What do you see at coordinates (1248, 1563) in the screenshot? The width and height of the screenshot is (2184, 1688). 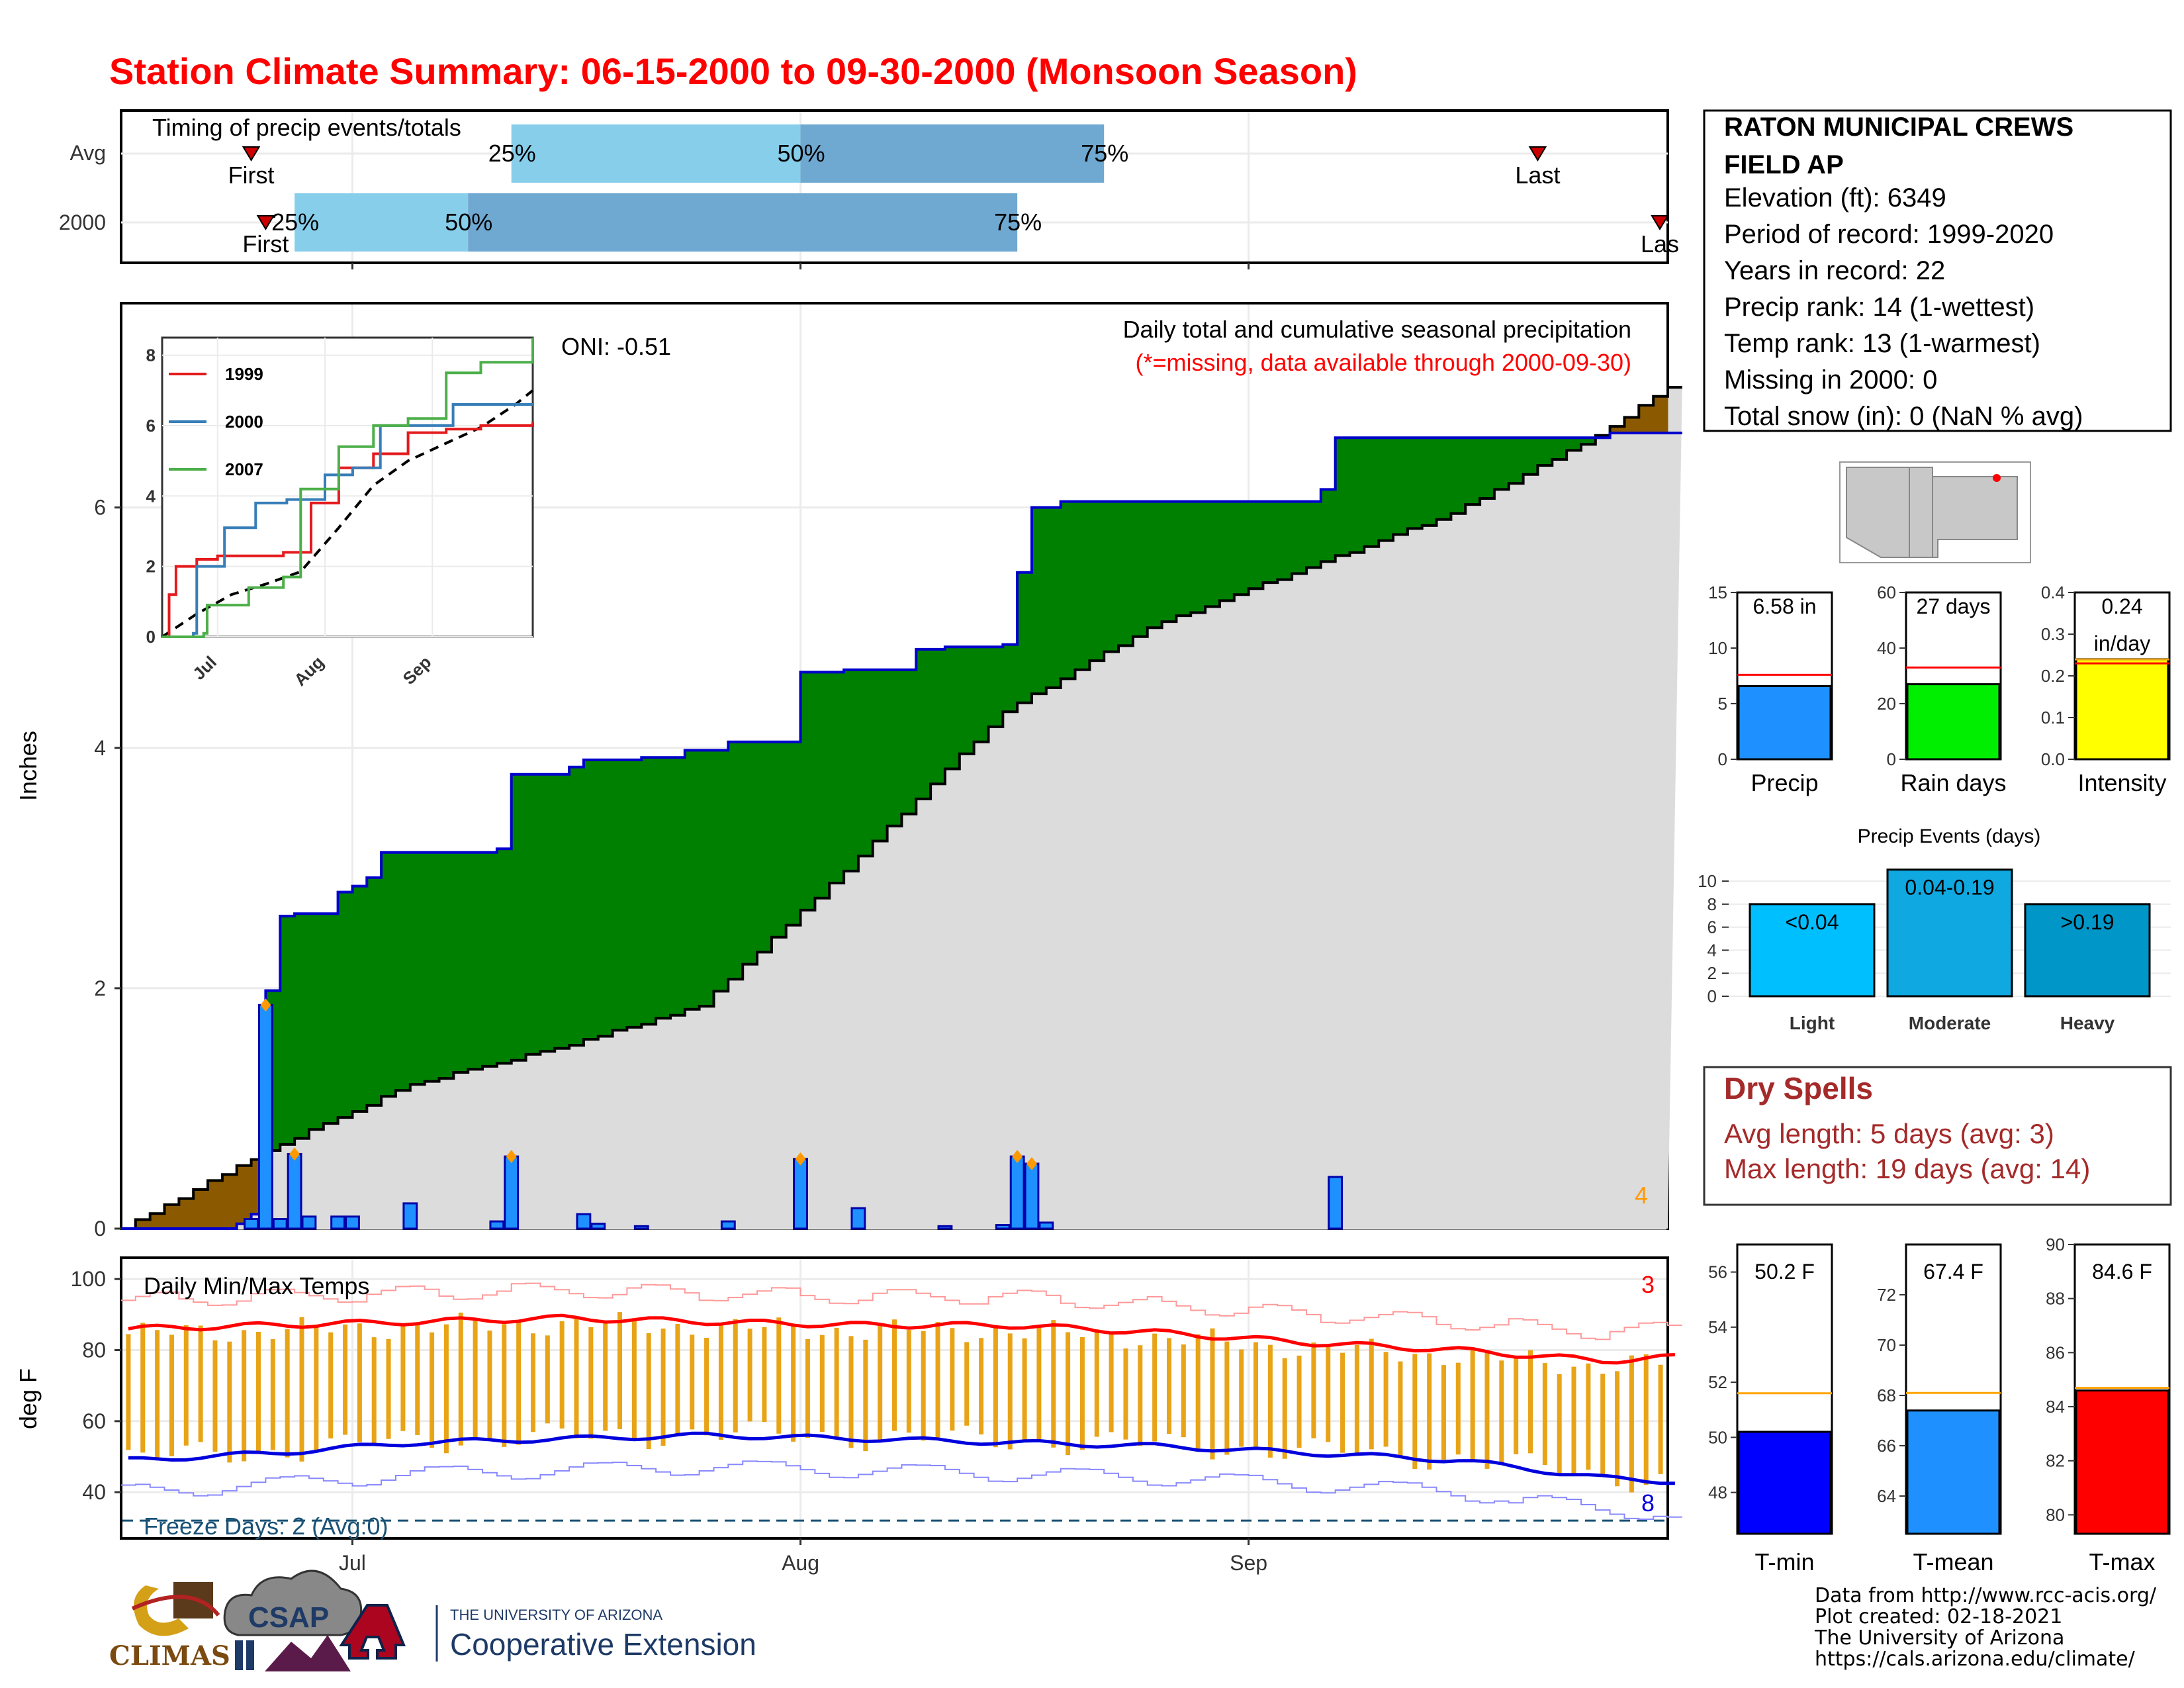 I see `month-tick-label: Sep` at bounding box center [1248, 1563].